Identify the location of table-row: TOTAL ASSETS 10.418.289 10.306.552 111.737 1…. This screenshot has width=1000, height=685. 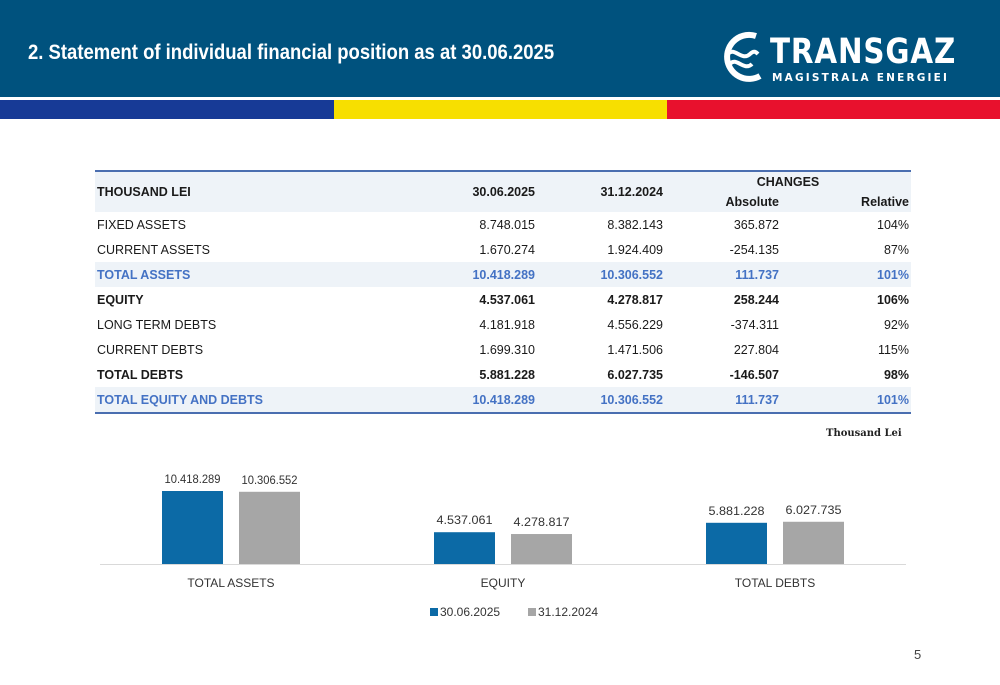
(503, 274).